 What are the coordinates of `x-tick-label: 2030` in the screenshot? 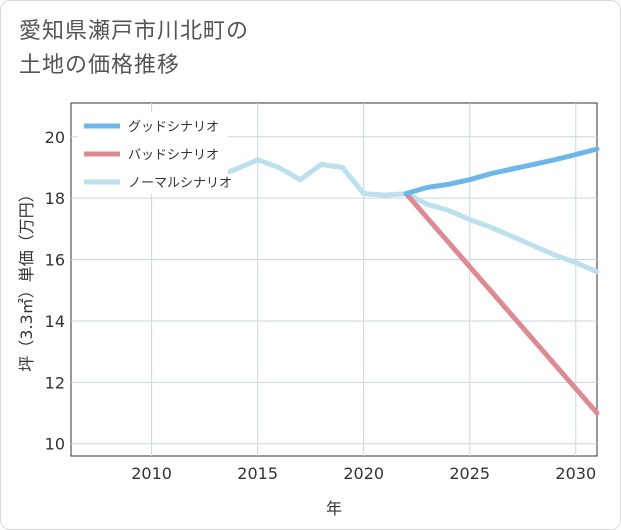 It's located at (575, 473).